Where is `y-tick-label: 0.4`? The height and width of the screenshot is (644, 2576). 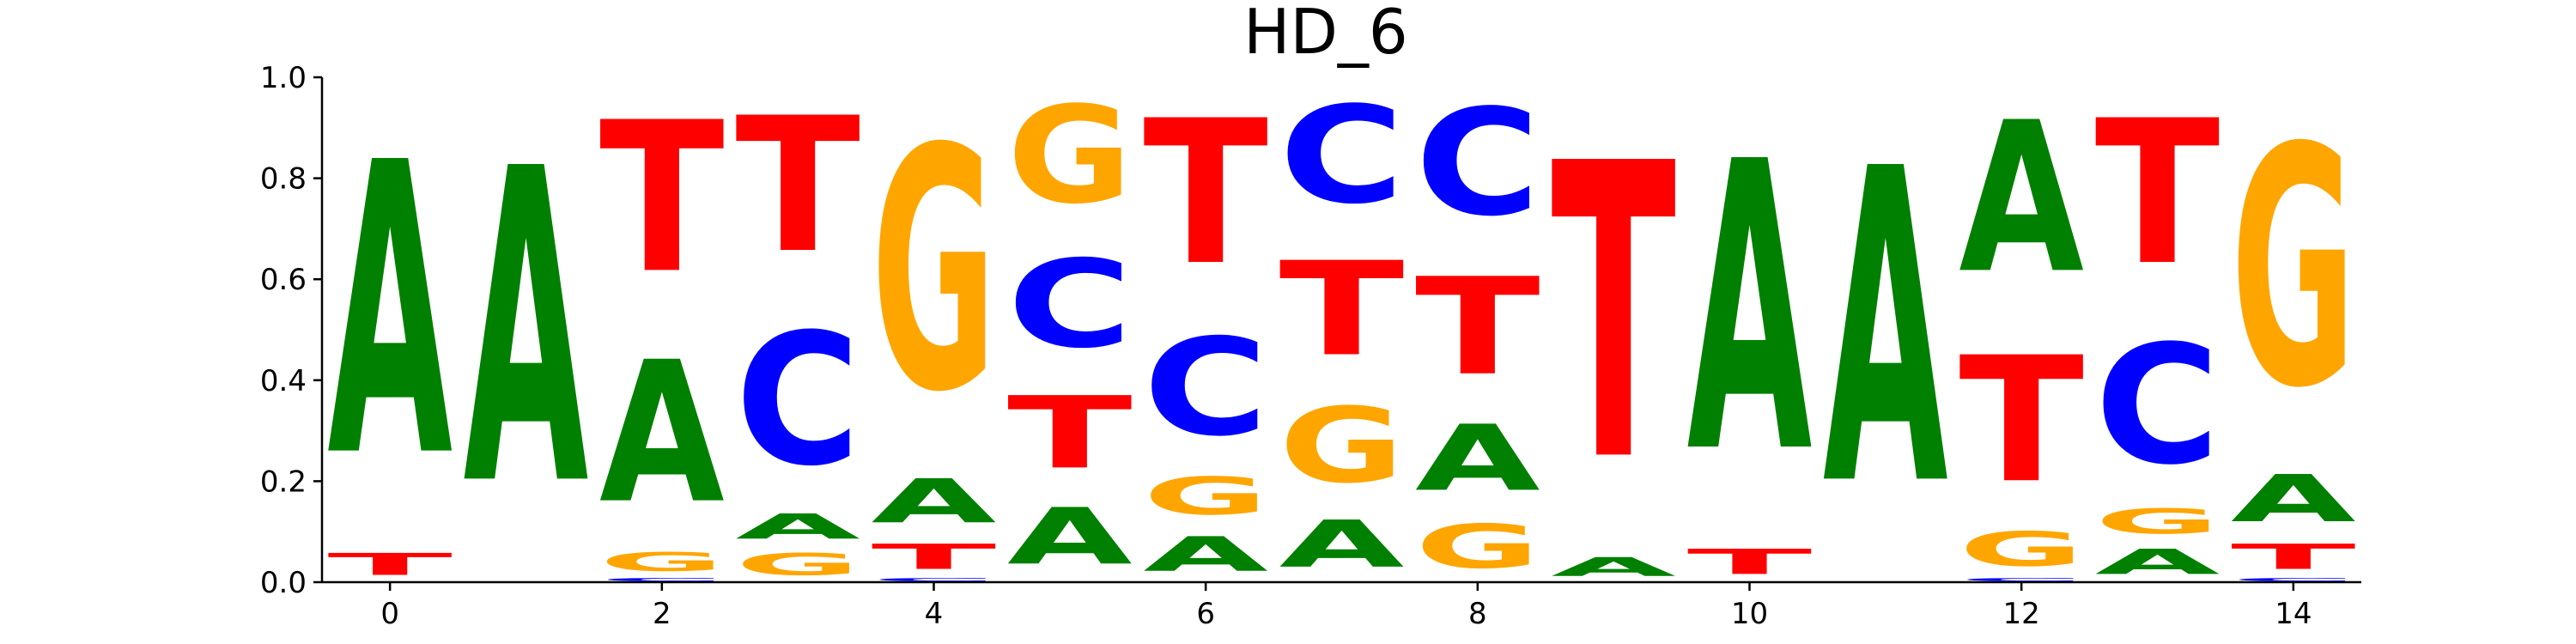
y-tick-label: 0.4 is located at coordinates (283, 381).